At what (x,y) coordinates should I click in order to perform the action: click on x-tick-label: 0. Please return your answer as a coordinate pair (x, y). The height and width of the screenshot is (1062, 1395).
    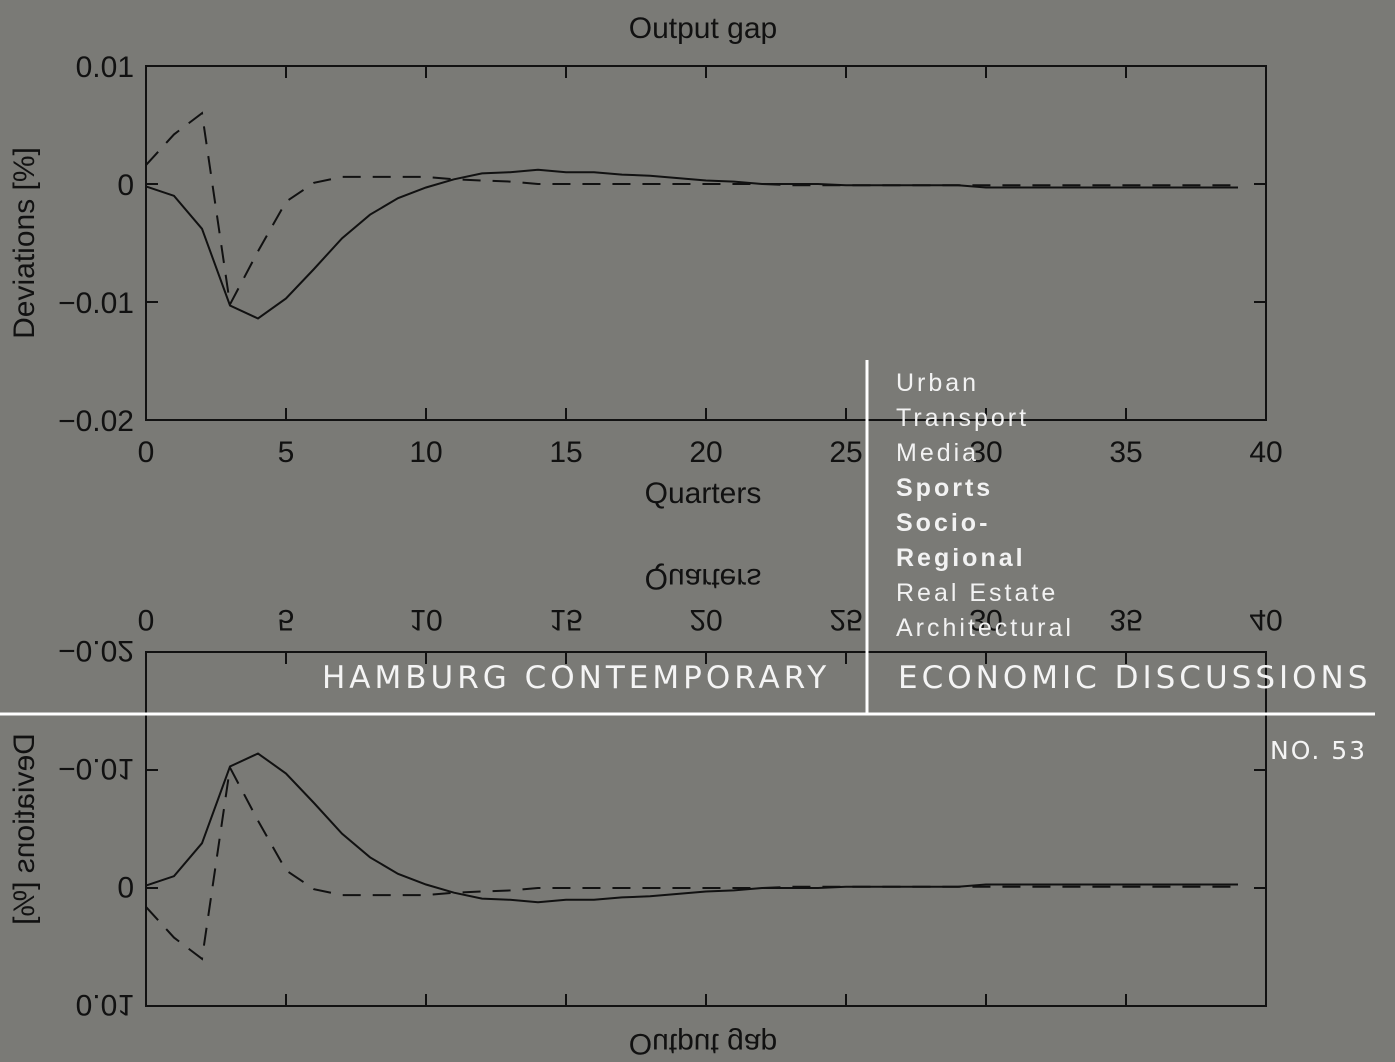
    Looking at the image, I should click on (146, 452).